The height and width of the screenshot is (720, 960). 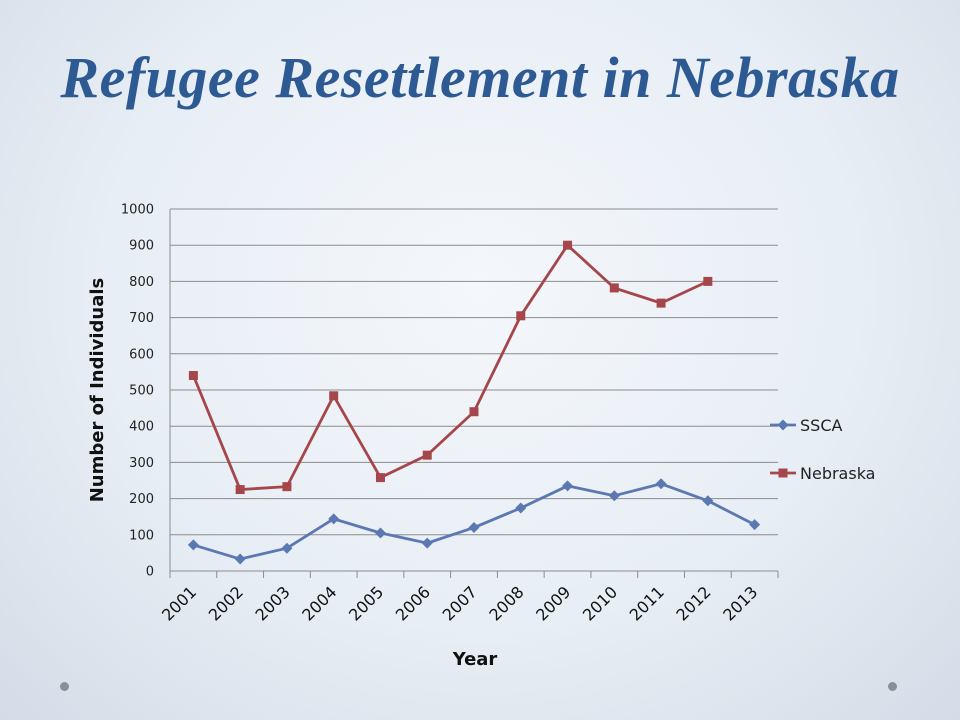 What do you see at coordinates (740, 603) in the screenshot?
I see `x-tick-label: 2013` at bounding box center [740, 603].